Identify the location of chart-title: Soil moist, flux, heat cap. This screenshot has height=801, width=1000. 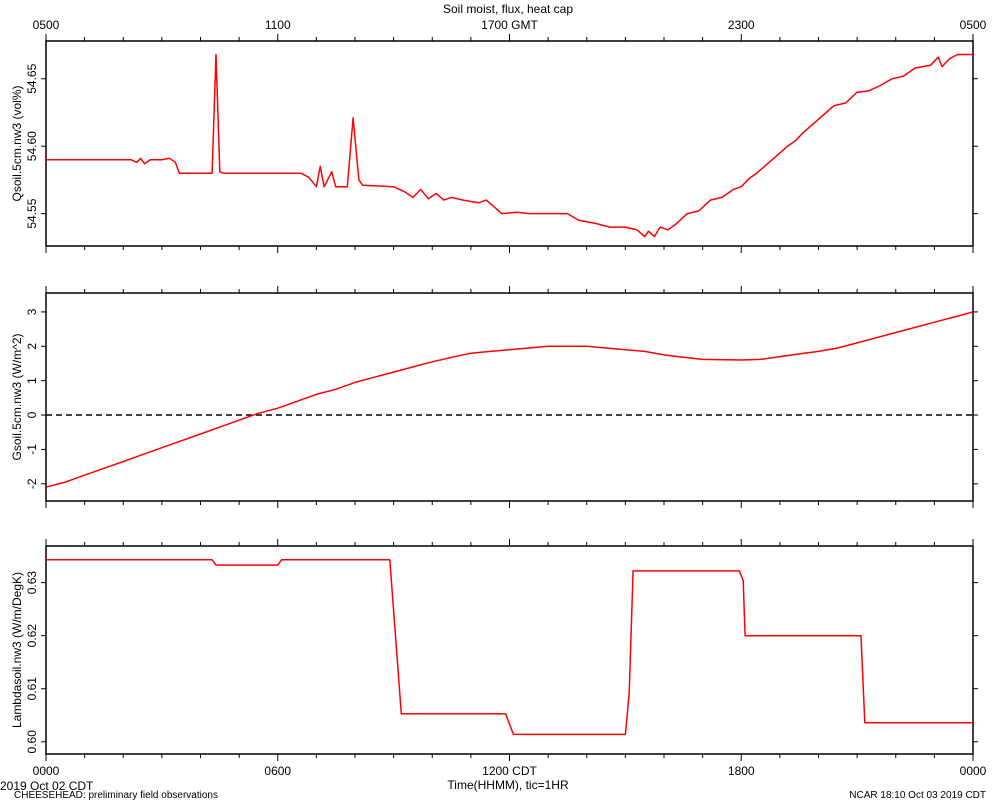
(508, 9).